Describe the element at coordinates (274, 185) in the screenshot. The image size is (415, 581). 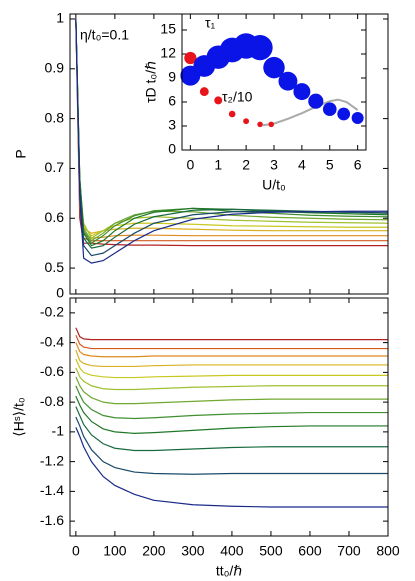
I see `x-axis-label: U/t₀` at that location.